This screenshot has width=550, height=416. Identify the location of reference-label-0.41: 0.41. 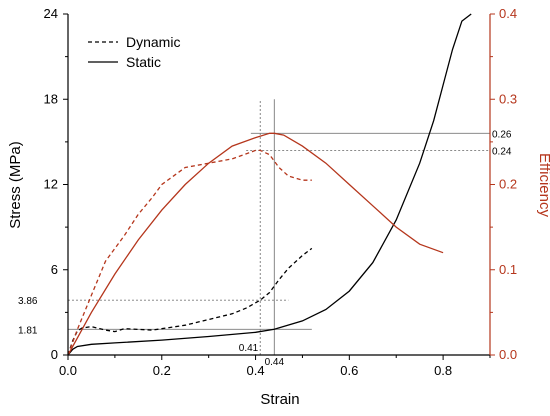
(249, 348).